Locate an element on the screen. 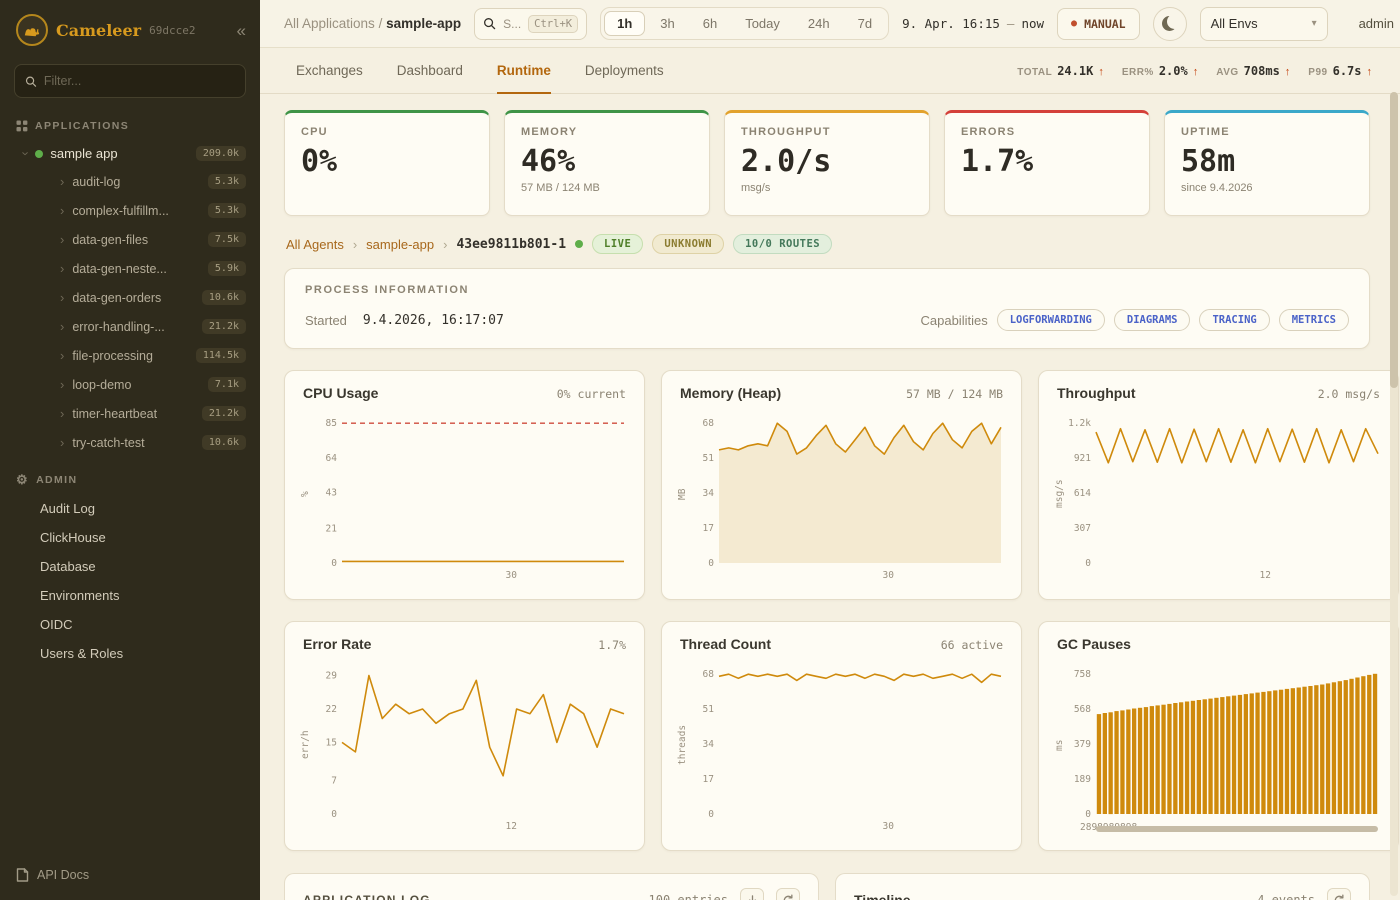 The image size is (1400, 900). time-range-24h: 24h is located at coordinates (818, 23).